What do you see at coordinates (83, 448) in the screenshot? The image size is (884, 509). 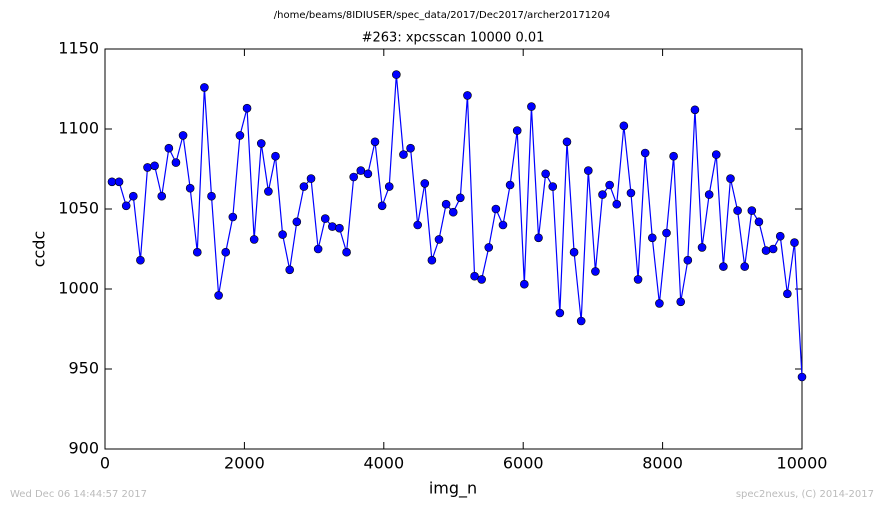 I see `y-tick-label: 900` at bounding box center [83, 448].